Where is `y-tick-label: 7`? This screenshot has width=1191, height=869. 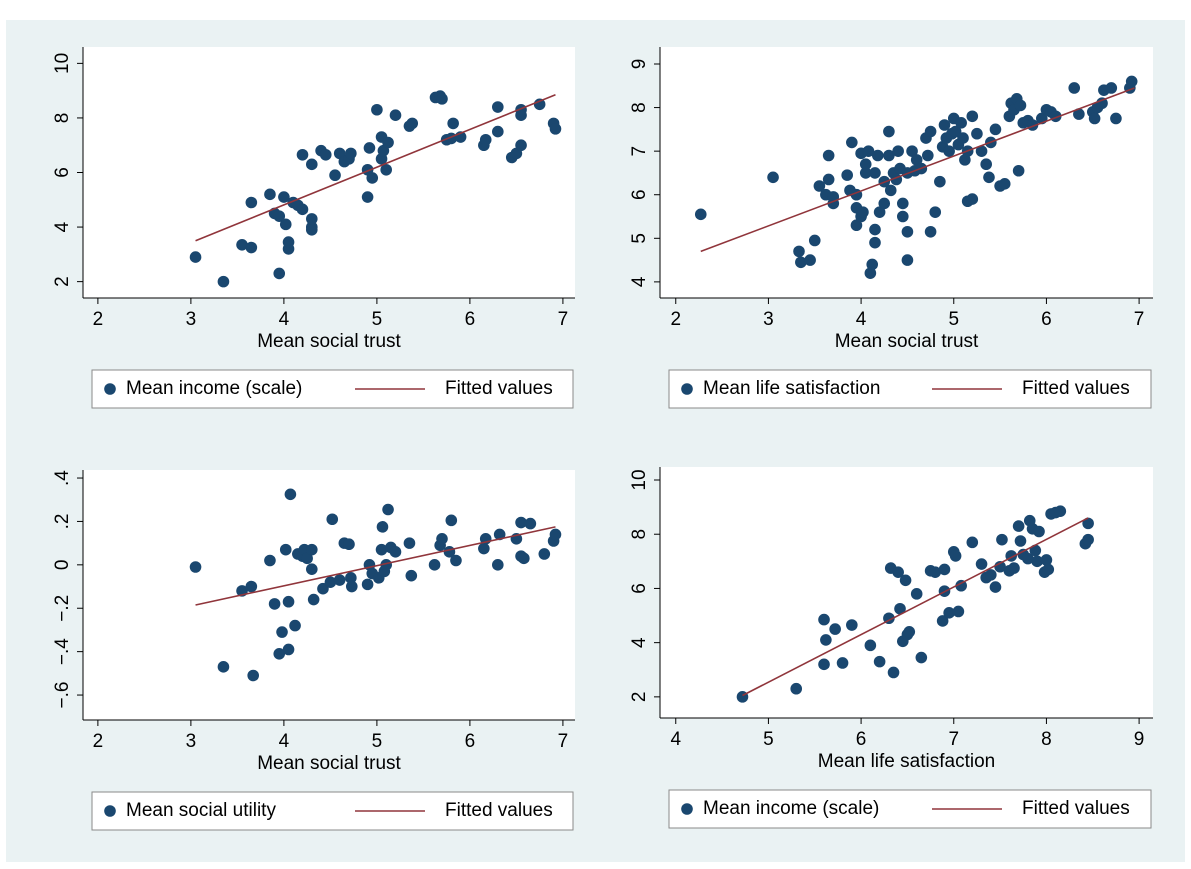 y-tick-label: 7 is located at coordinates (639, 151).